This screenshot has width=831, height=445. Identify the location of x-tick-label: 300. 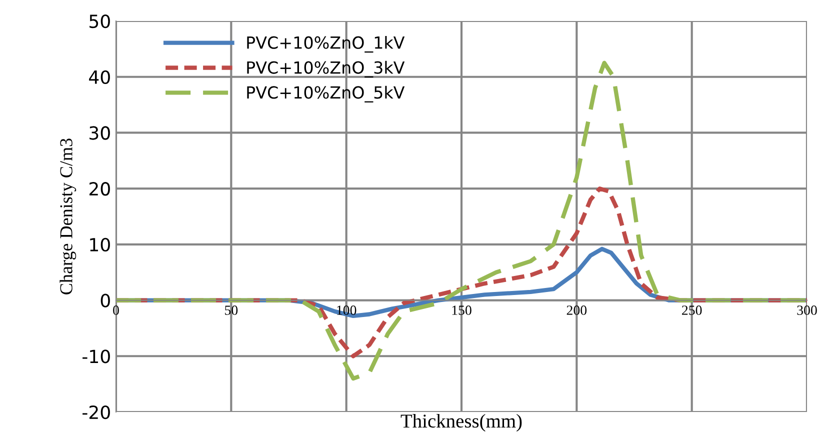
(807, 310).